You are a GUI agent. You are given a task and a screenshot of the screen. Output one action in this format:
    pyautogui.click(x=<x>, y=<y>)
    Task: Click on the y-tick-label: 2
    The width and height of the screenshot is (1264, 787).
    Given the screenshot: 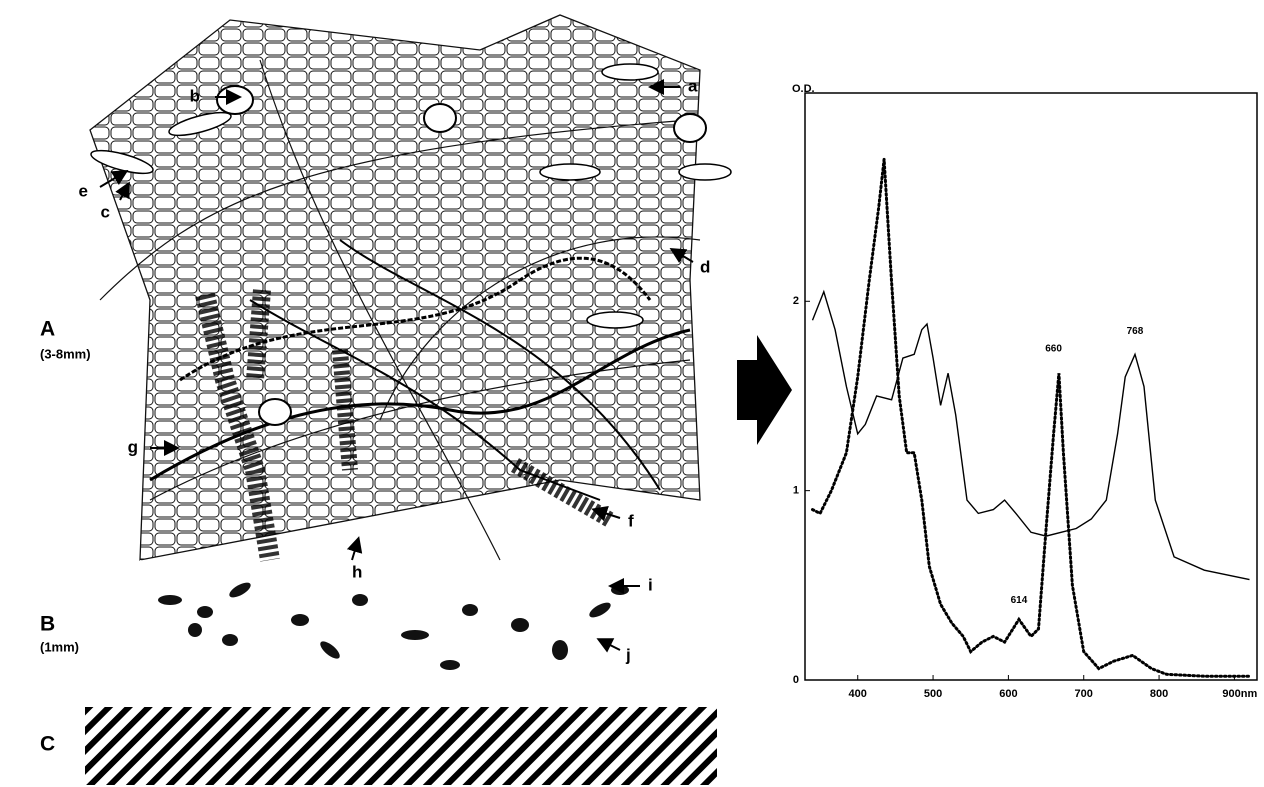 What is the action you would take?
    pyautogui.click(x=796, y=301)
    